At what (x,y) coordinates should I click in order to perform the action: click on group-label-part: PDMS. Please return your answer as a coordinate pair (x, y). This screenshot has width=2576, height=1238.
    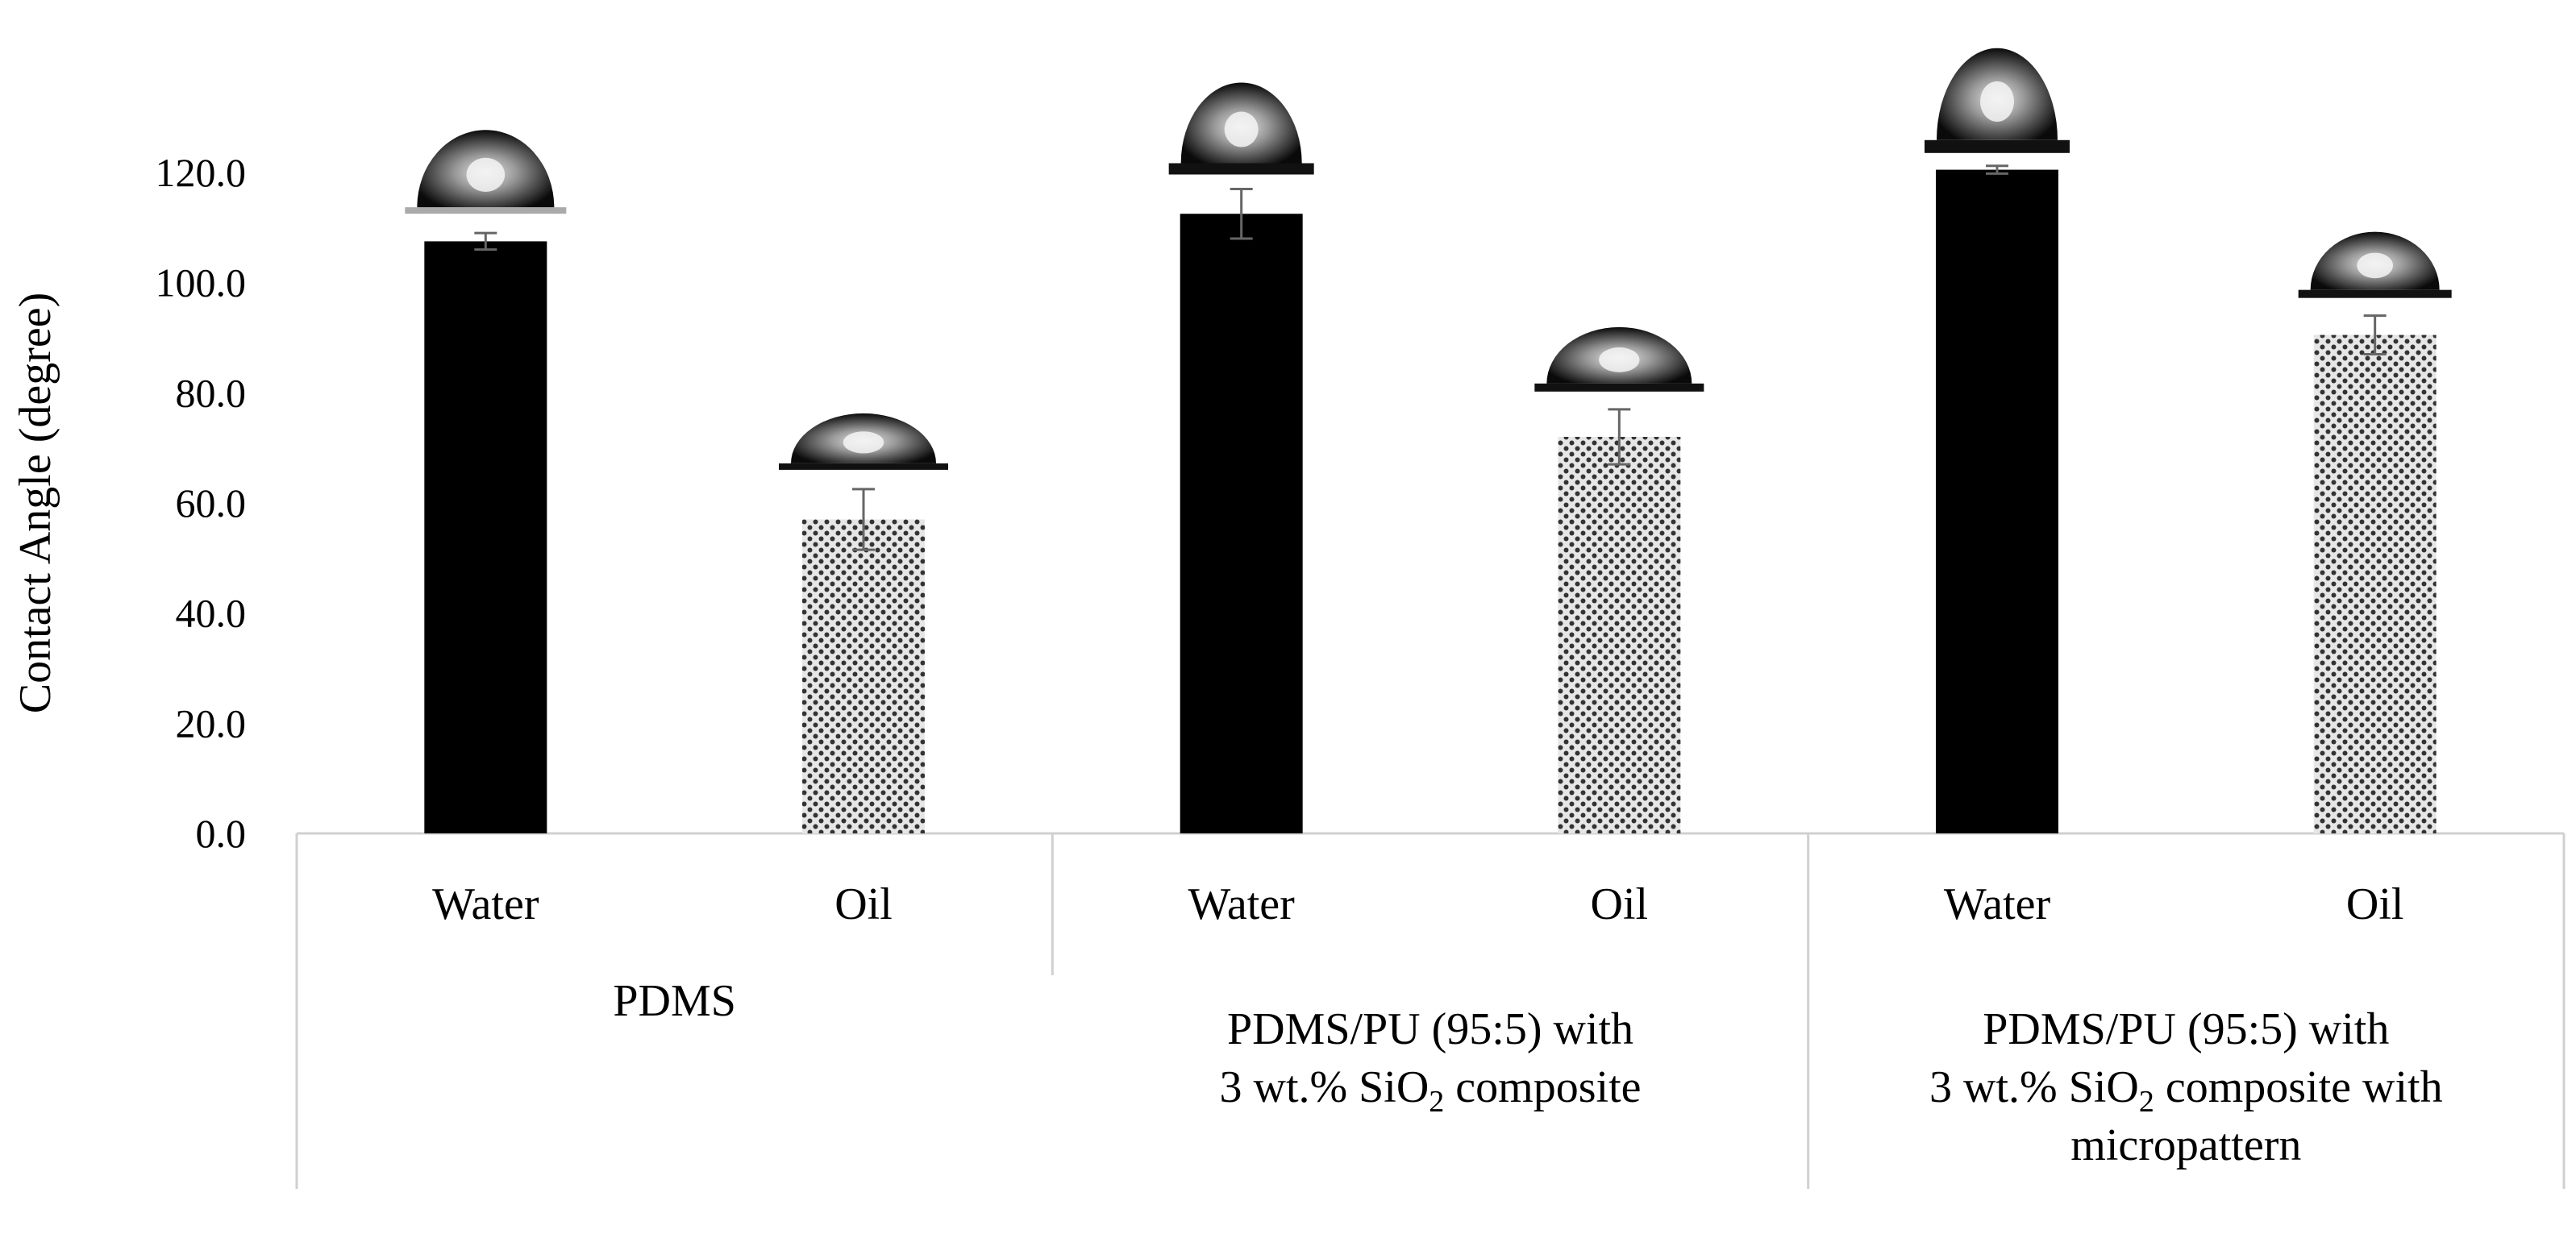
    Looking at the image, I should click on (674, 1001).